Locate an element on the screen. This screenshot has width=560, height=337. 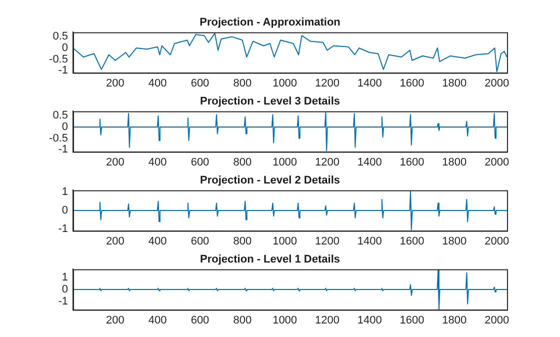
chart-title: Projection - Level 2 Details is located at coordinates (270, 180).